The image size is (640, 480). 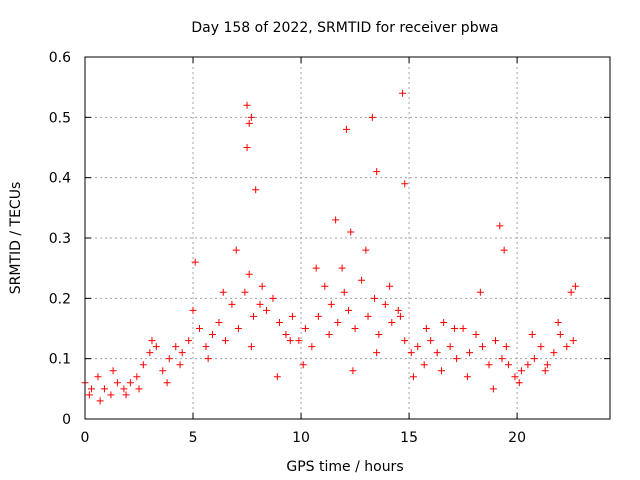 What do you see at coordinates (301, 438) in the screenshot?
I see `x-tick-label: 10` at bounding box center [301, 438].